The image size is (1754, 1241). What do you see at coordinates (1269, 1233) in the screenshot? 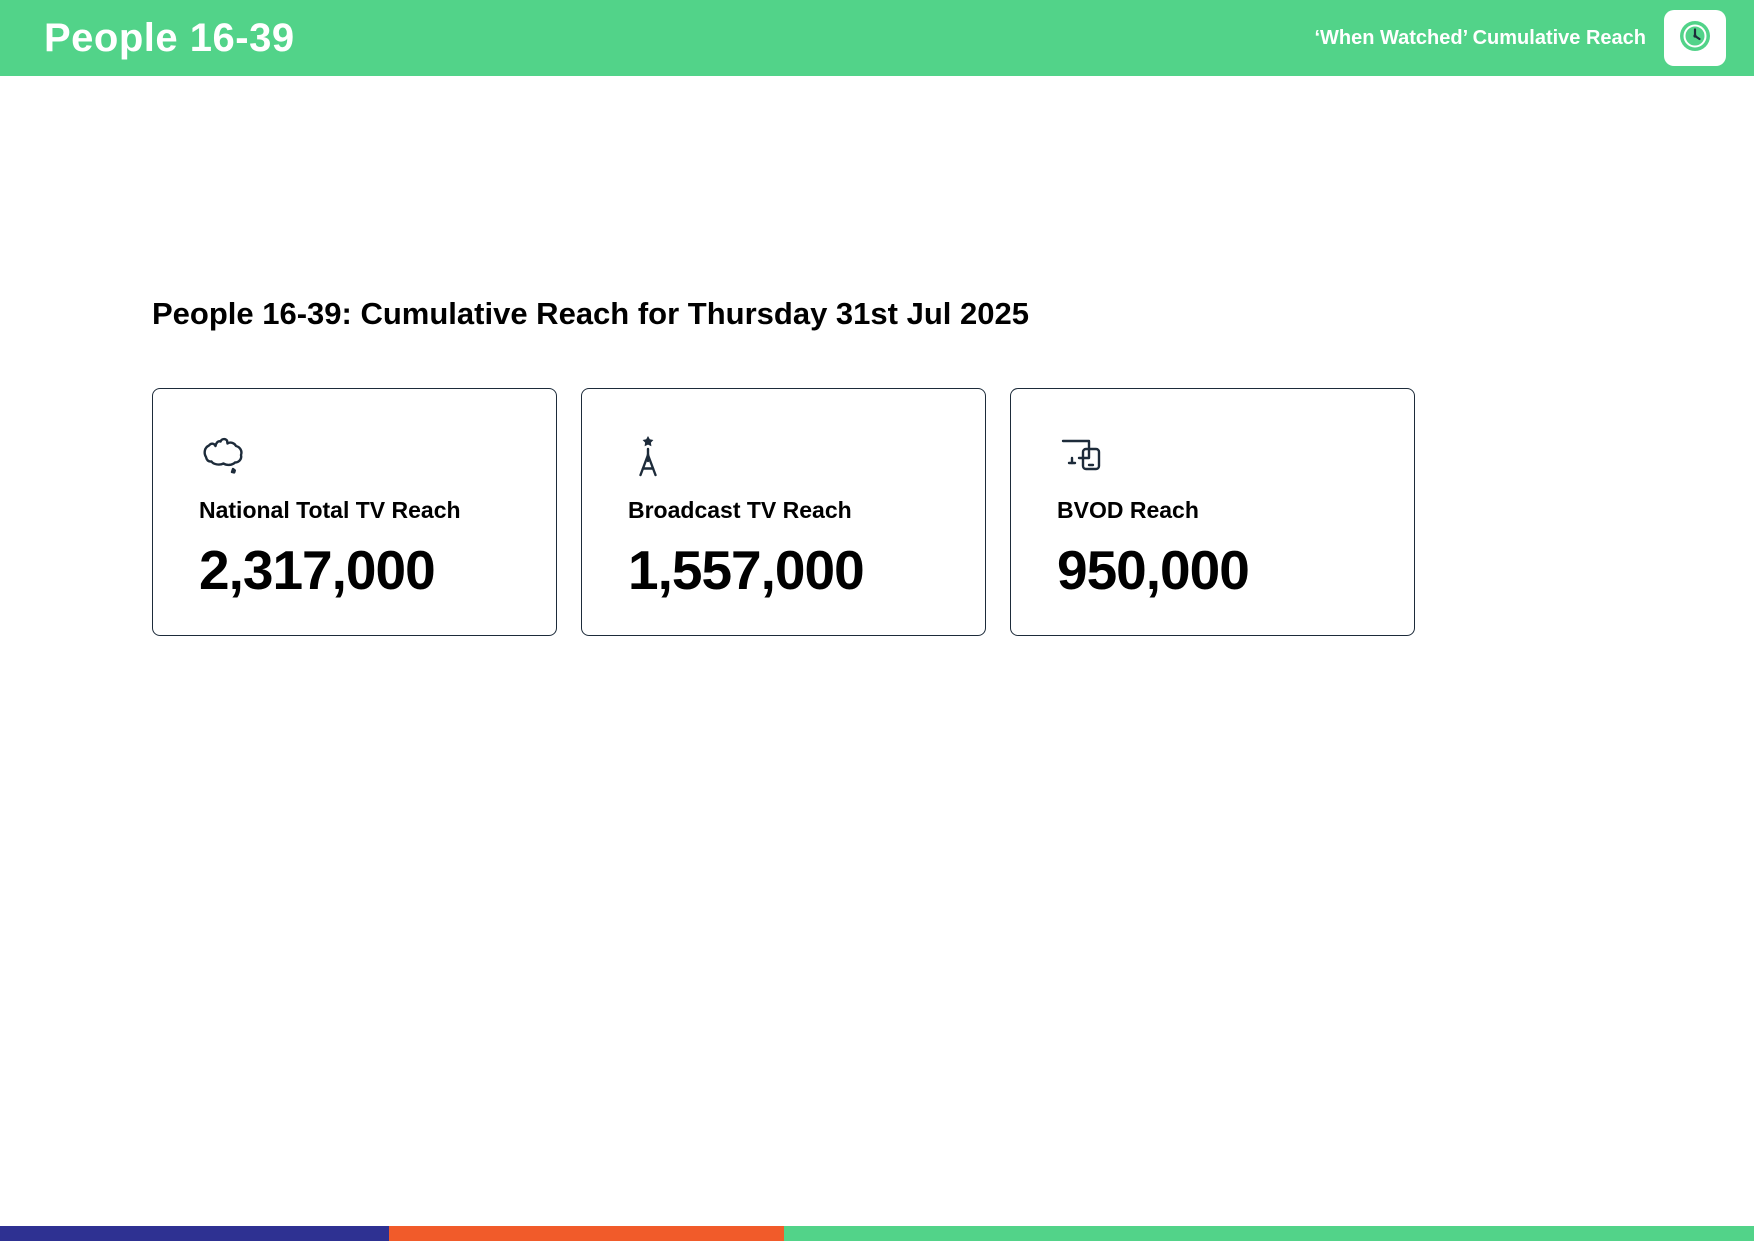
I see `footer-segment-green` at bounding box center [1269, 1233].